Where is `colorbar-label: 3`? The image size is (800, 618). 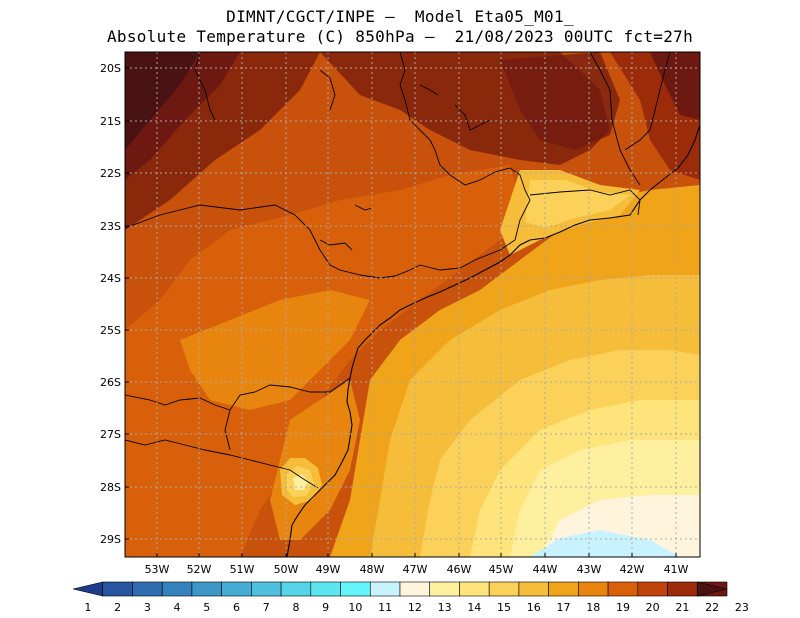
colorbar-label: 3 is located at coordinates (147, 607).